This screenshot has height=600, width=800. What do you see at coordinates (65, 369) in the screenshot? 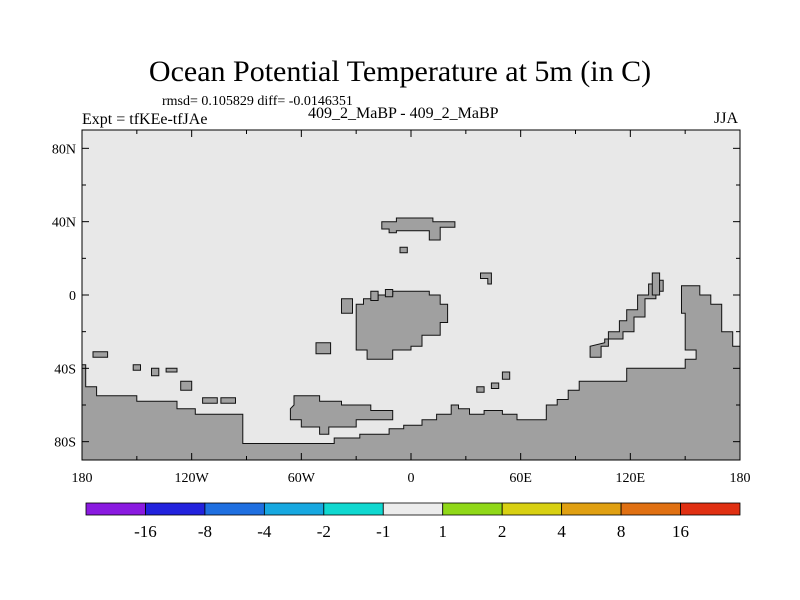
I see `y-tick-label: 40S` at bounding box center [65, 369].